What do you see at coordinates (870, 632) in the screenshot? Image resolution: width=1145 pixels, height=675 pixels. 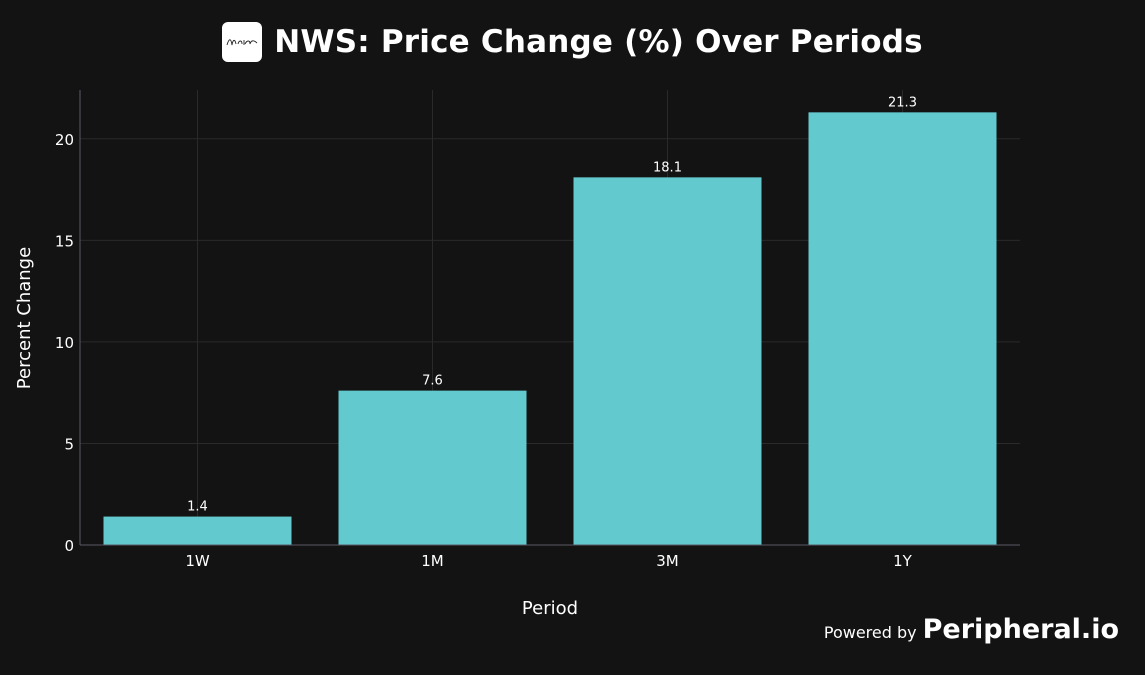 I see `powered-by-label: Powered by` at bounding box center [870, 632].